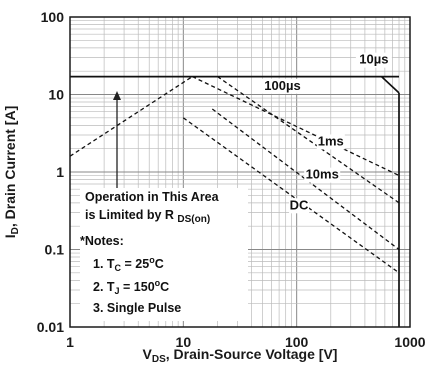 The width and height of the screenshot is (430, 366). What do you see at coordinates (117, 142) in the screenshot?
I see `annotation-arrow` at bounding box center [117, 142].